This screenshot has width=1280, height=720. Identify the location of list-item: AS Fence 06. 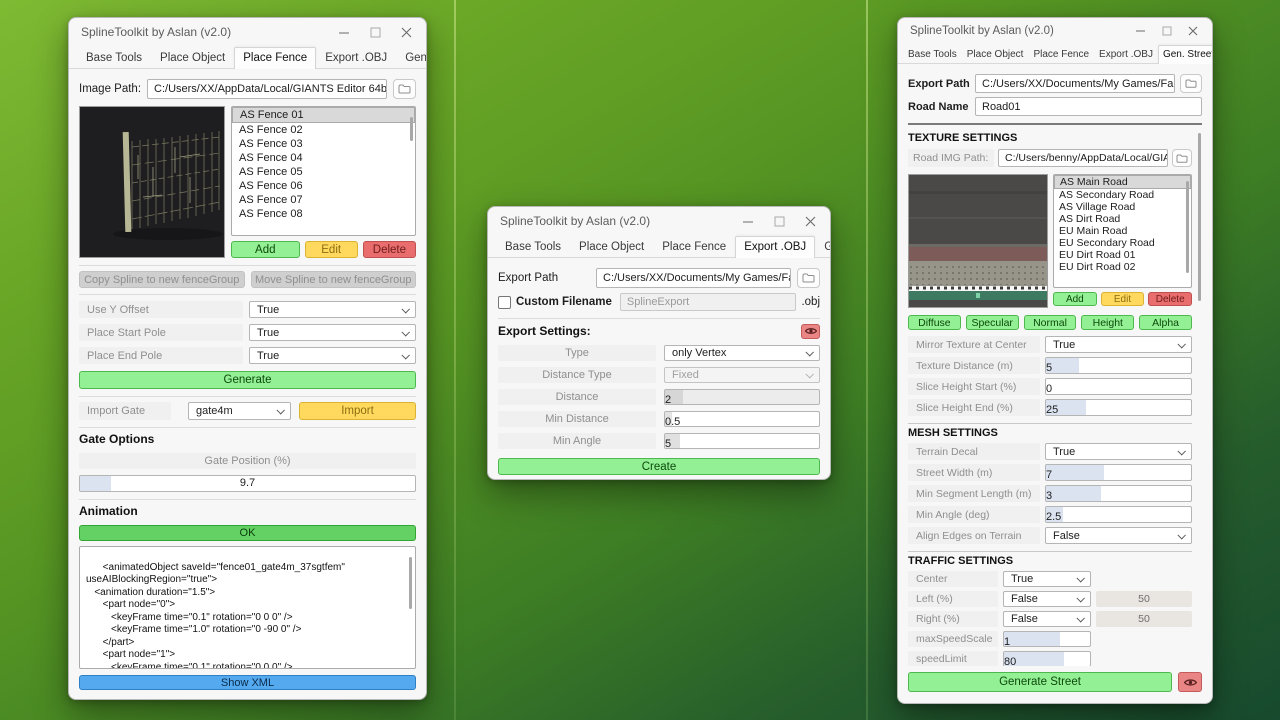
(271, 186).